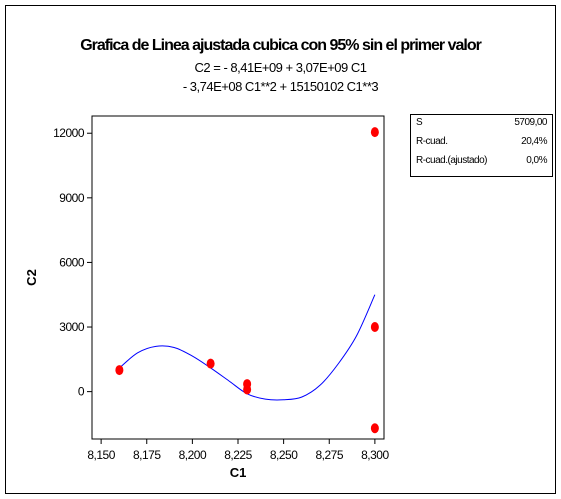  Describe the element at coordinates (72, 327) in the screenshot. I see `y-tick-label: 3000` at that location.